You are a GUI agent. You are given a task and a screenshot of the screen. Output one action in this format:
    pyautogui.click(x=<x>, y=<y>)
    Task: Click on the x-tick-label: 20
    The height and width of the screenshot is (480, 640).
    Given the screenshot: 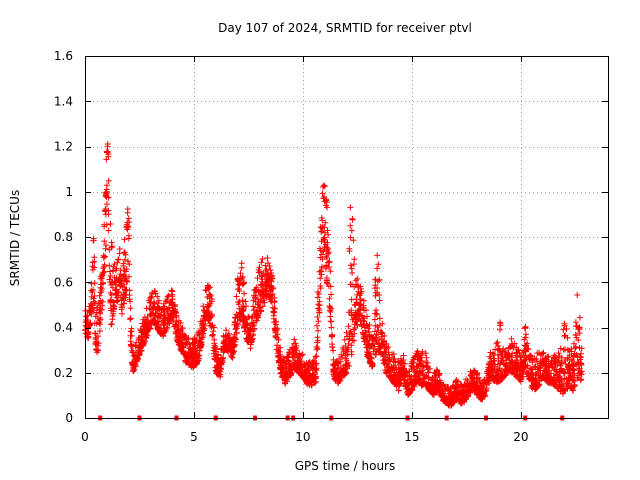 What is the action you would take?
    pyautogui.click(x=520, y=437)
    